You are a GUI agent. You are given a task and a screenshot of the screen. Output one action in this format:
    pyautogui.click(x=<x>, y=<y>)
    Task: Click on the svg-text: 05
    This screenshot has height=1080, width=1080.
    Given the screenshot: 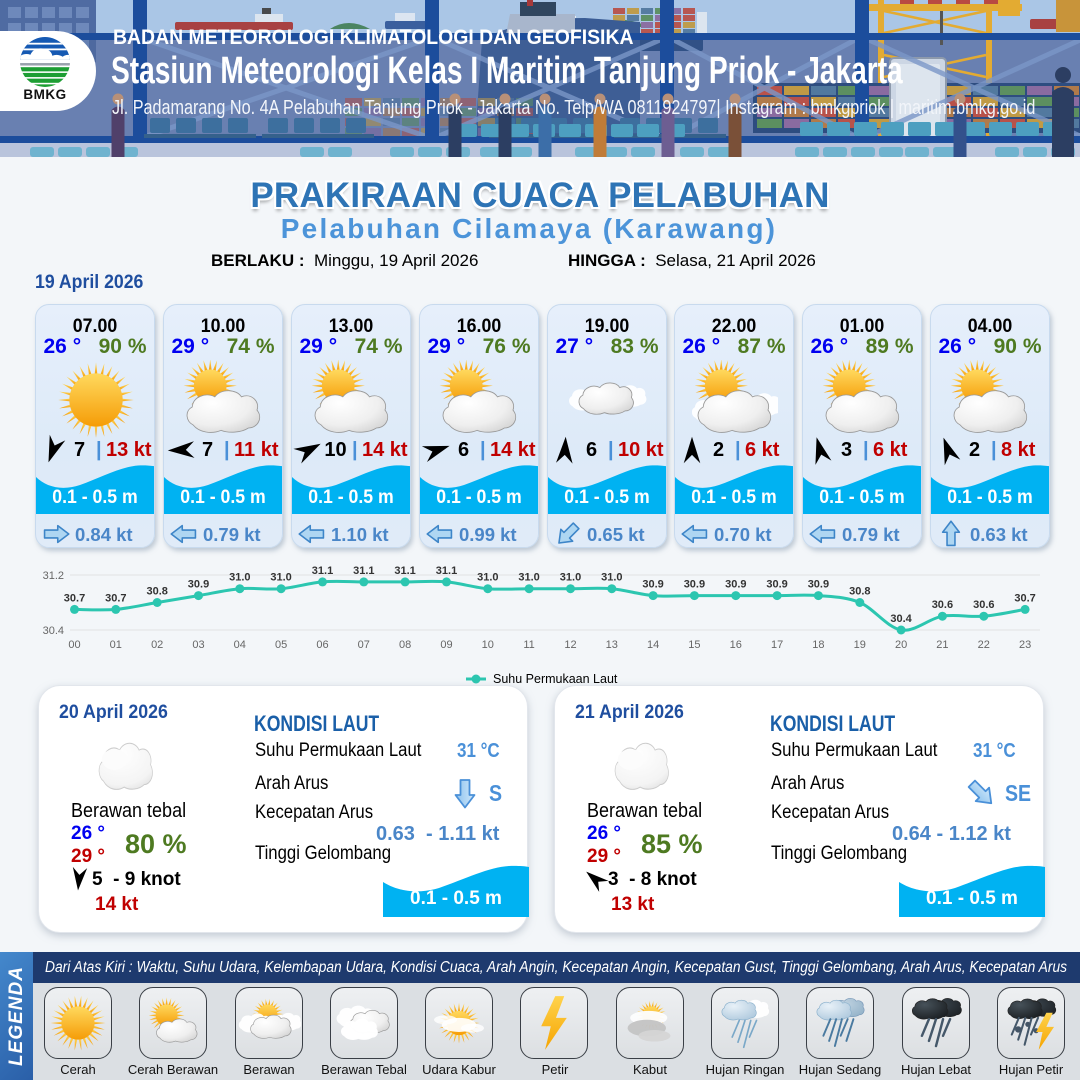 What is the action you would take?
    pyautogui.click(x=281, y=645)
    